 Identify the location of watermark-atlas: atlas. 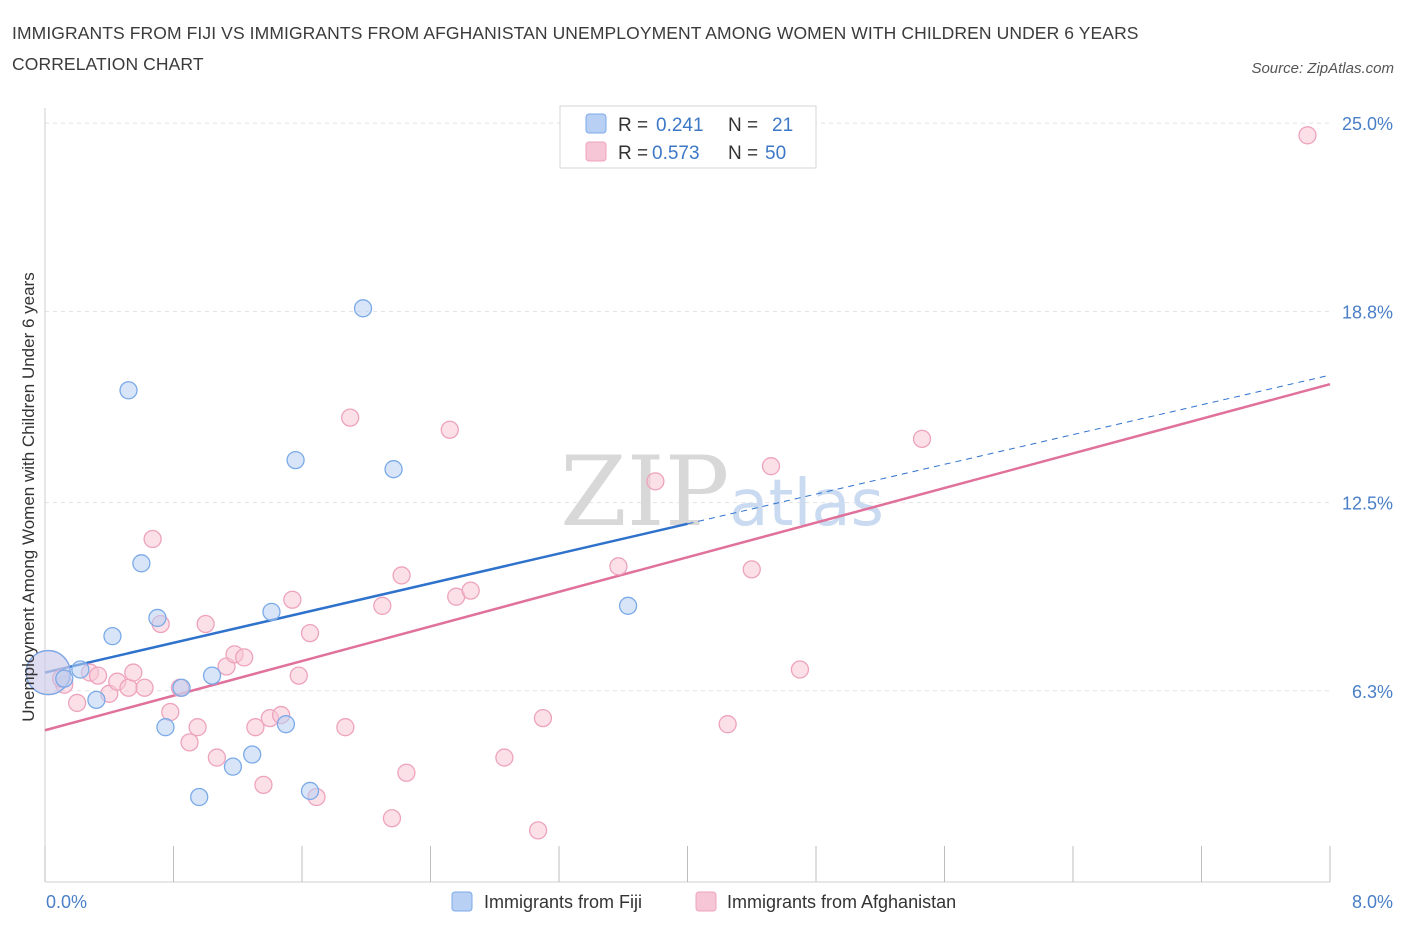
(806, 504).